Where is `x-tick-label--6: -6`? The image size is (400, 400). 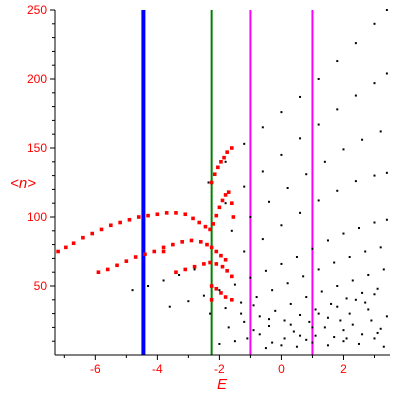 x-tick-label--6: -6 is located at coordinates (95, 369).